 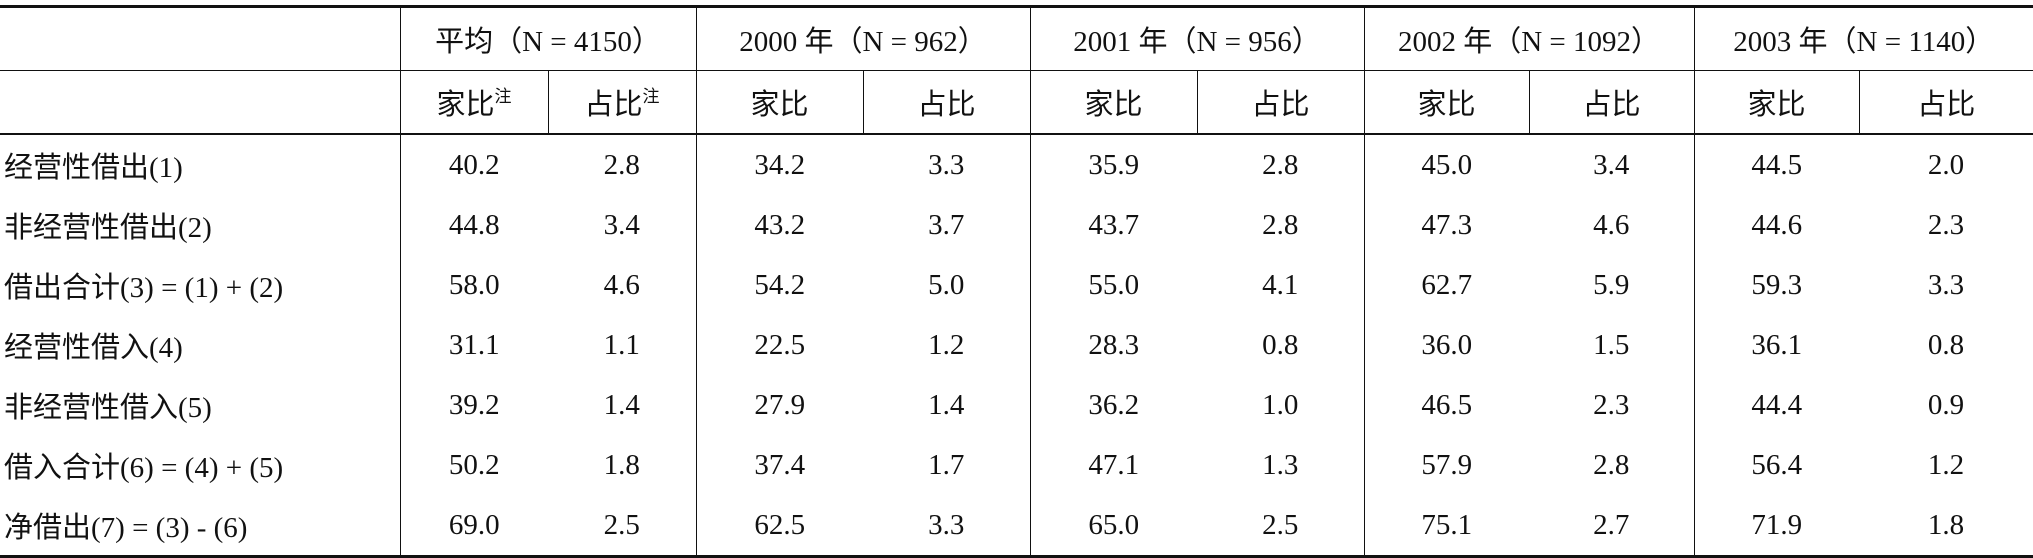 I want to click on sub-header: 占比注, so click(x=621, y=102).